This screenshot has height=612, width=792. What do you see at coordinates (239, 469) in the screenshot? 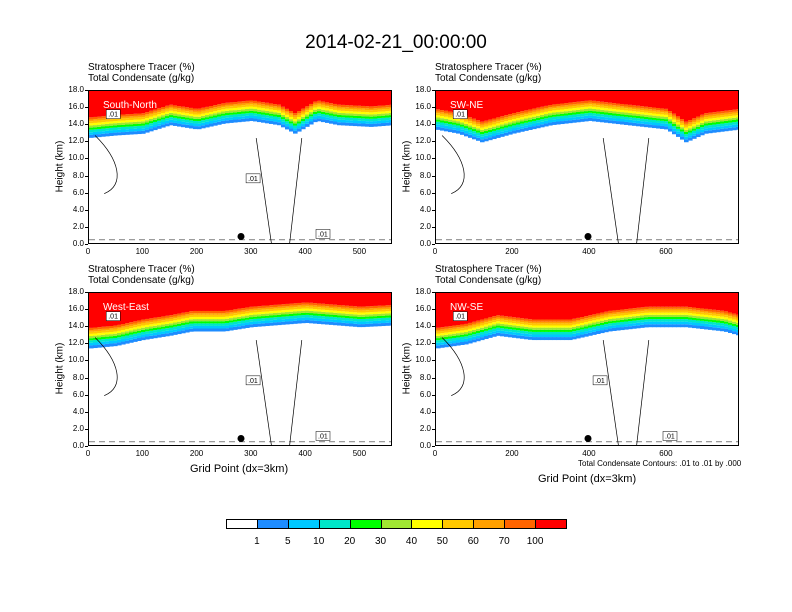
I see `x-axis-label-left: Grid Point (dx=3km)` at bounding box center [239, 469].